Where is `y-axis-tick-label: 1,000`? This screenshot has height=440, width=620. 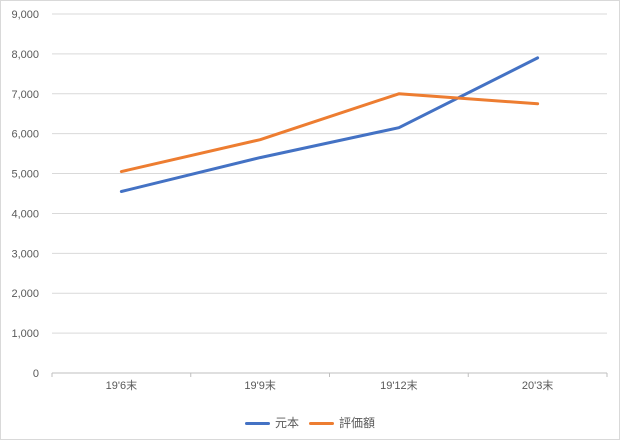
y-axis-tick-label: 1,000 is located at coordinates (25, 334).